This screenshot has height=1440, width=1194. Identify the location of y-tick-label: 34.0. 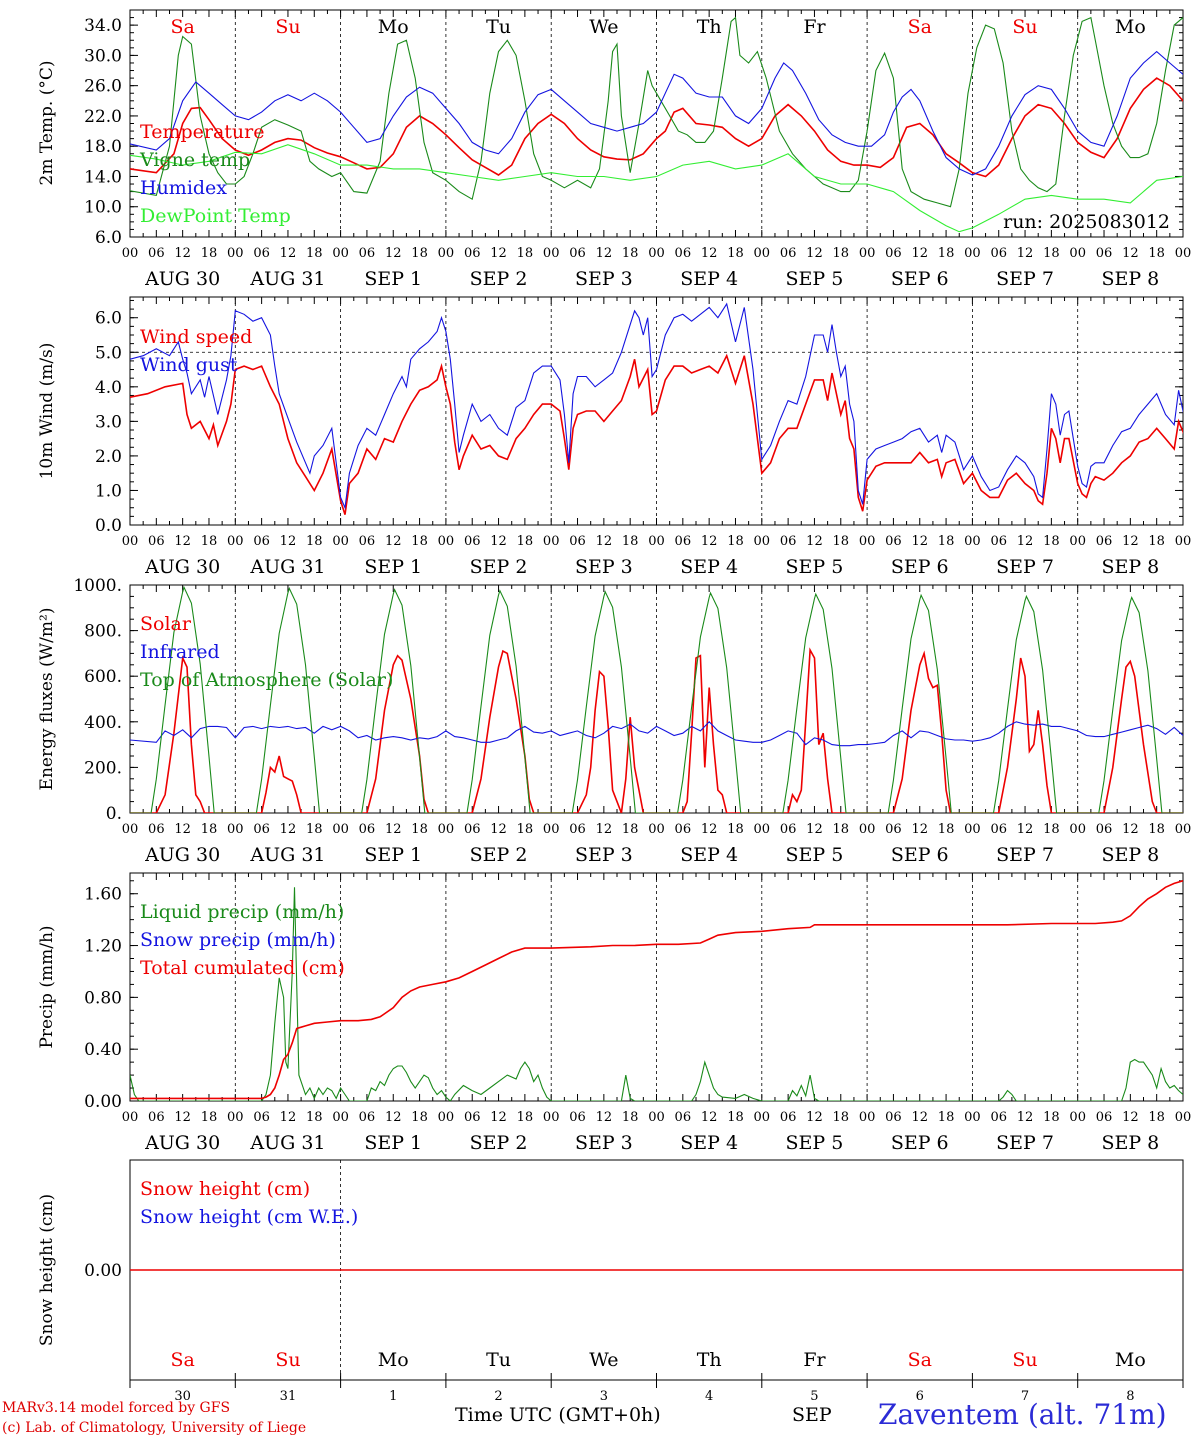
(103, 26).